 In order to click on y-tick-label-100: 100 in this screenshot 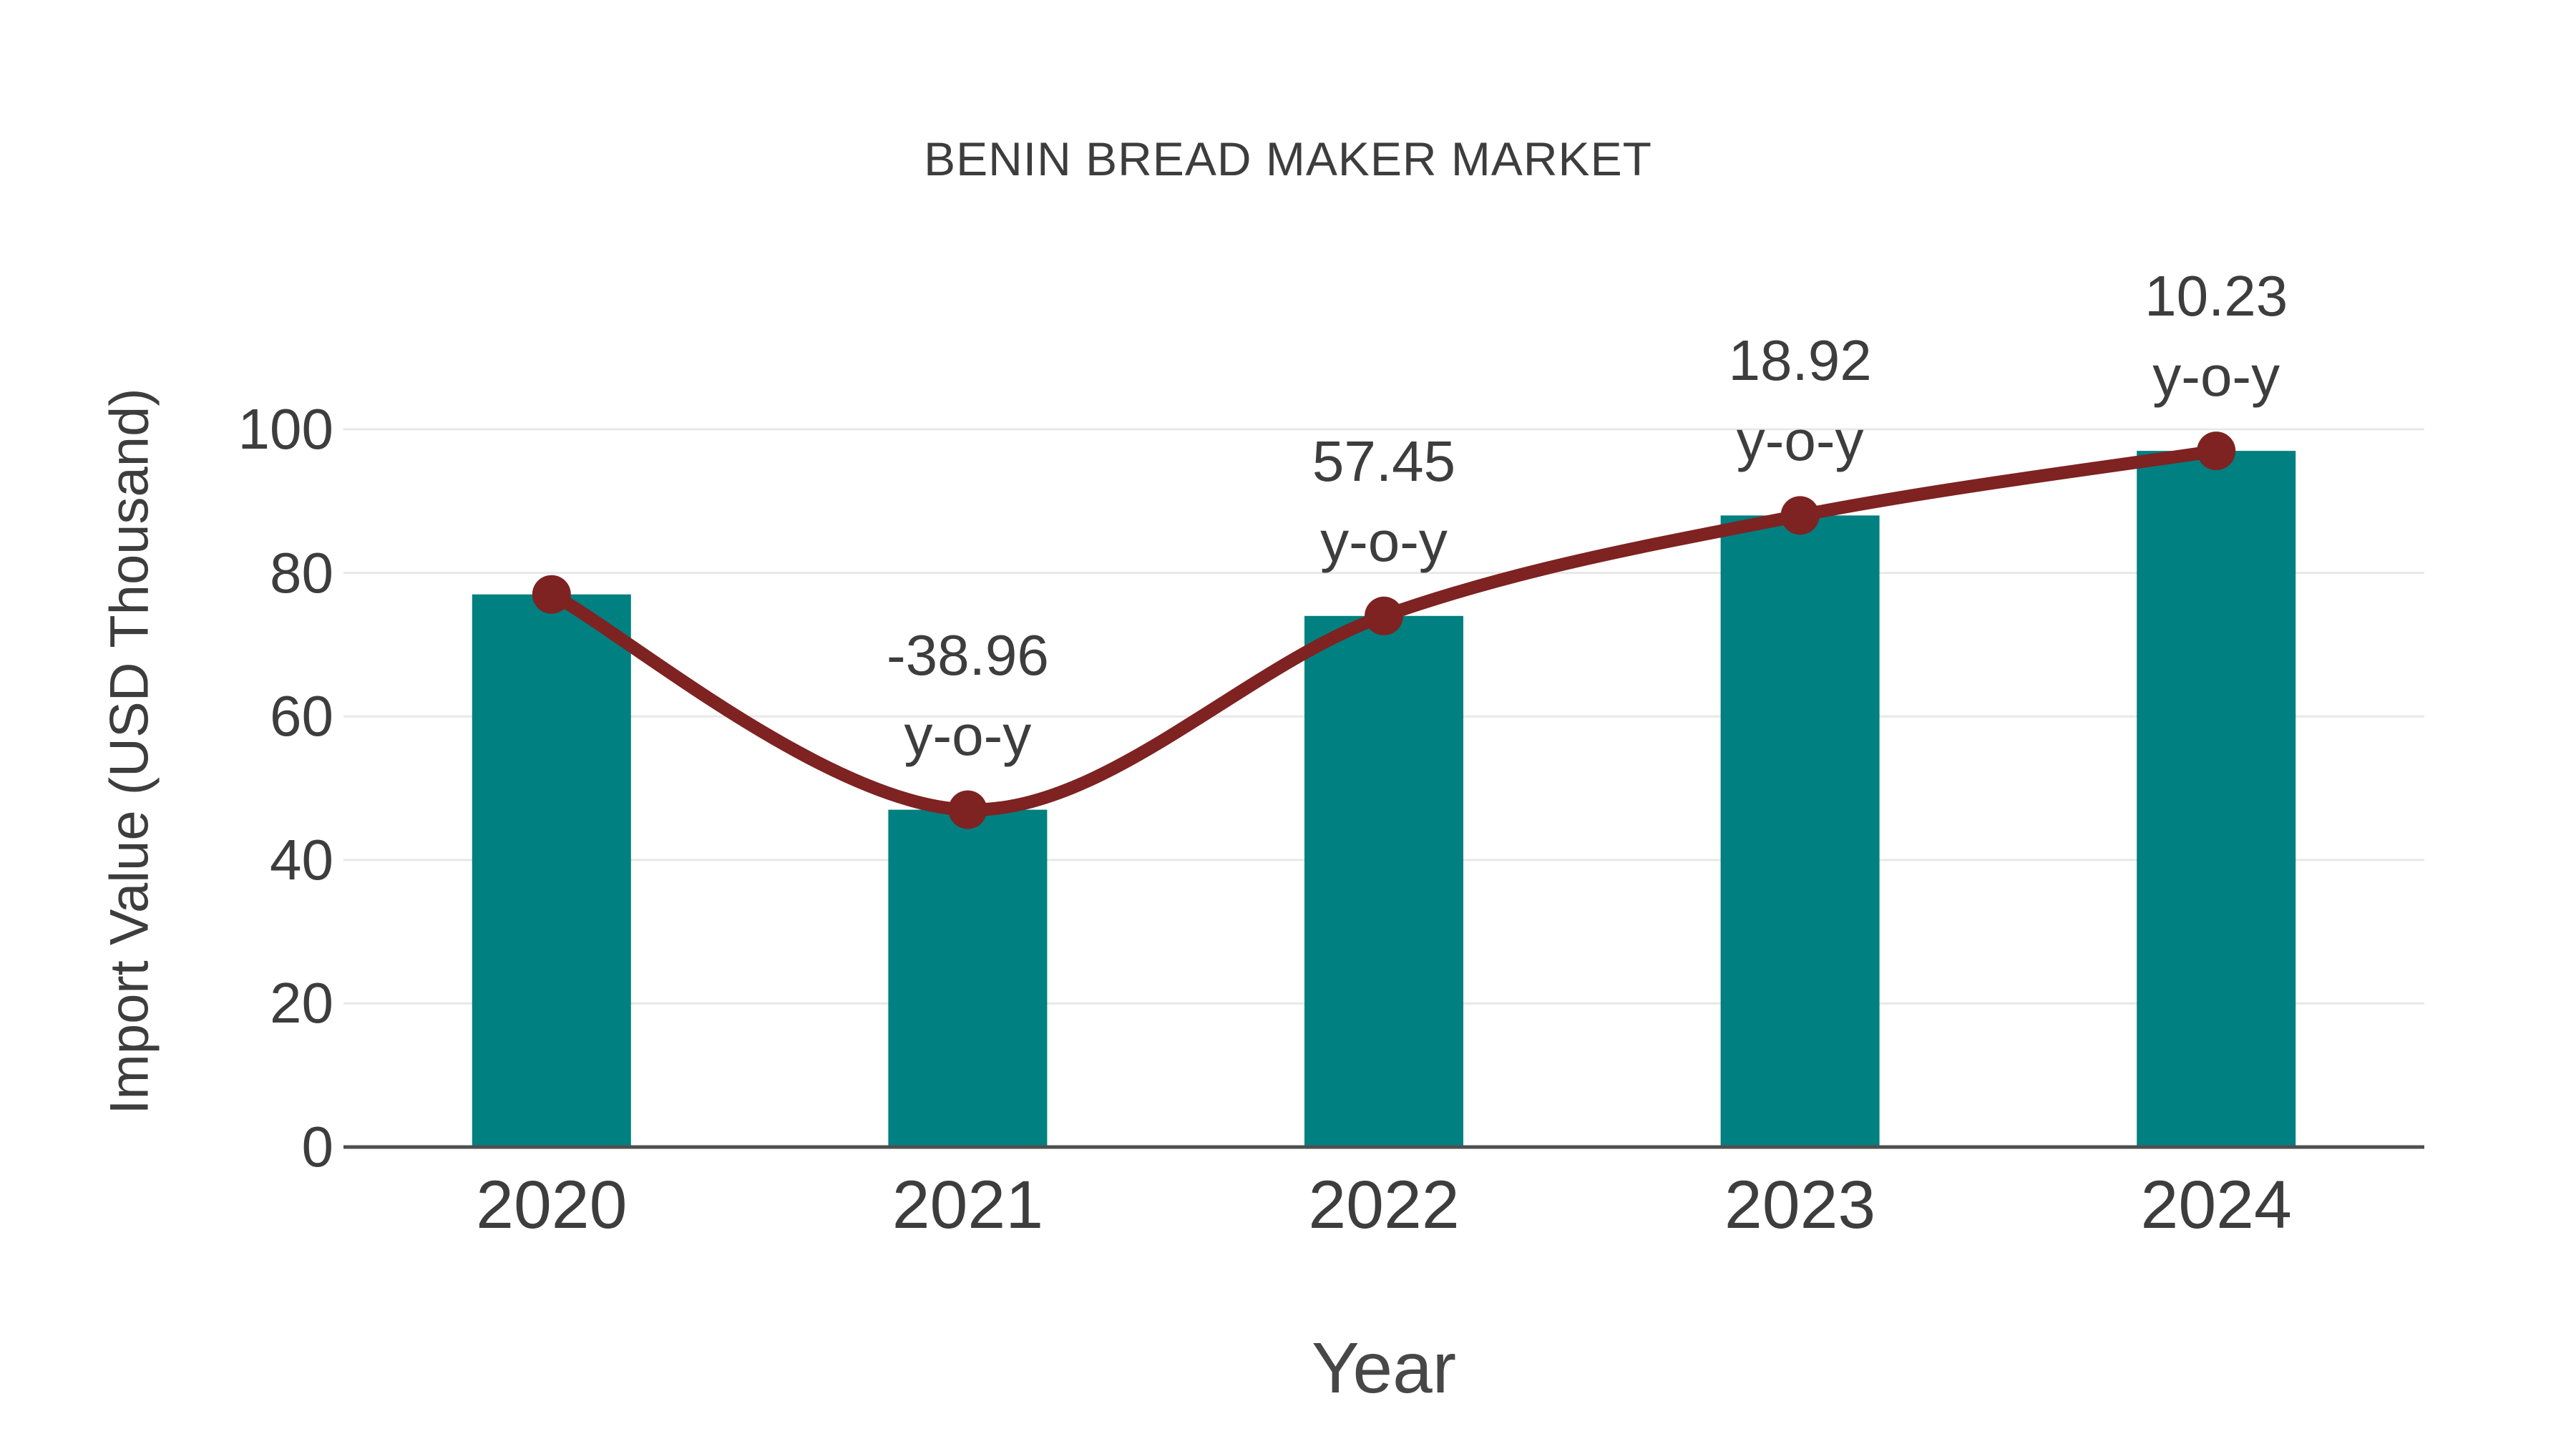, I will do `click(285, 429)`.